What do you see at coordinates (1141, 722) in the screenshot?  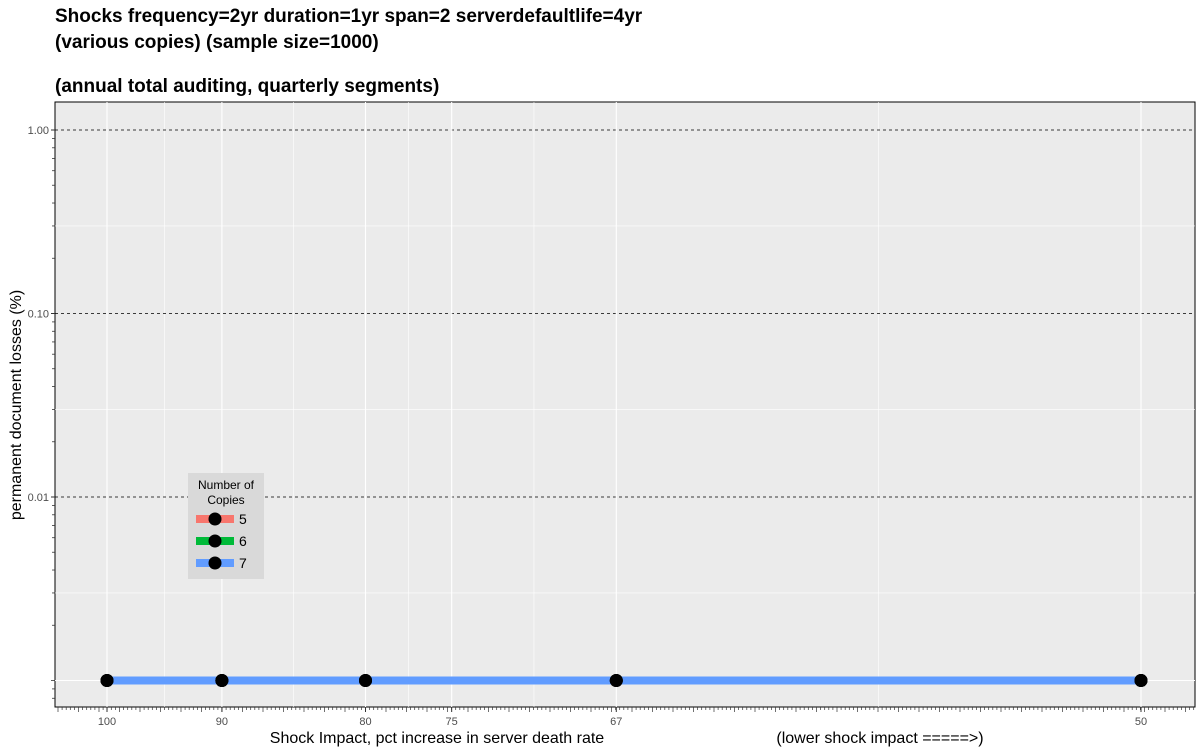 I see `x-tick-label: 50` at bounding box center [1141, 722].